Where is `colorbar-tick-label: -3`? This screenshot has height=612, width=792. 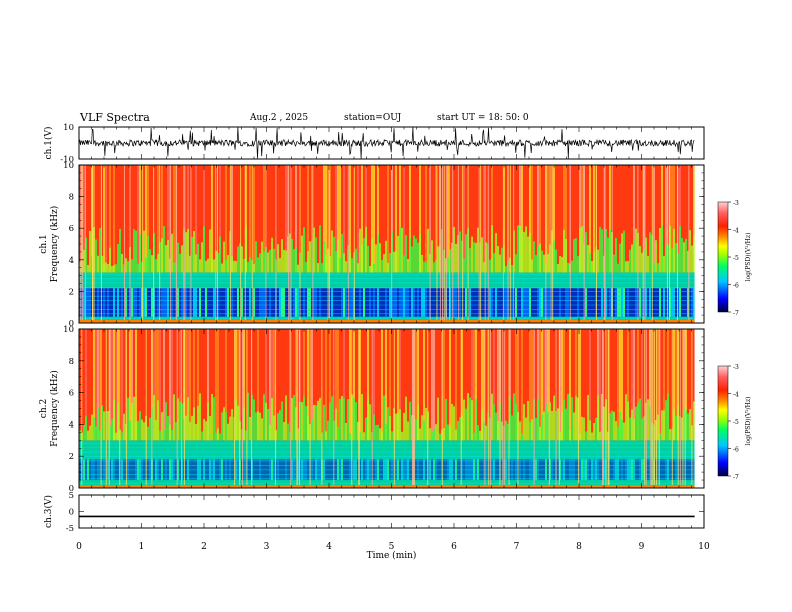
colorbar-tick-label: -3 is located at coordinates (736, 367).